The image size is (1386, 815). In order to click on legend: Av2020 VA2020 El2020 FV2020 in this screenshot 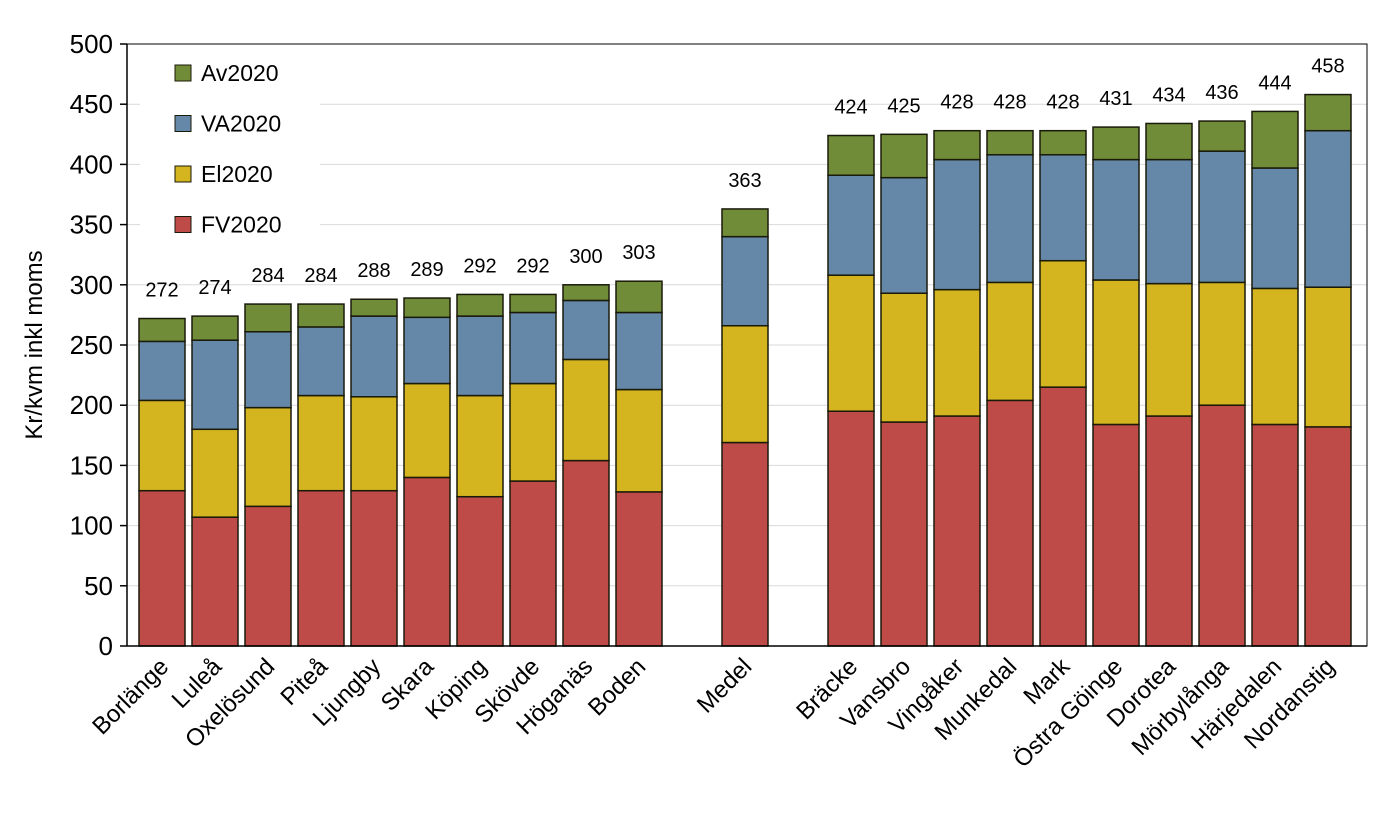, I will do `click(230, 147)`.